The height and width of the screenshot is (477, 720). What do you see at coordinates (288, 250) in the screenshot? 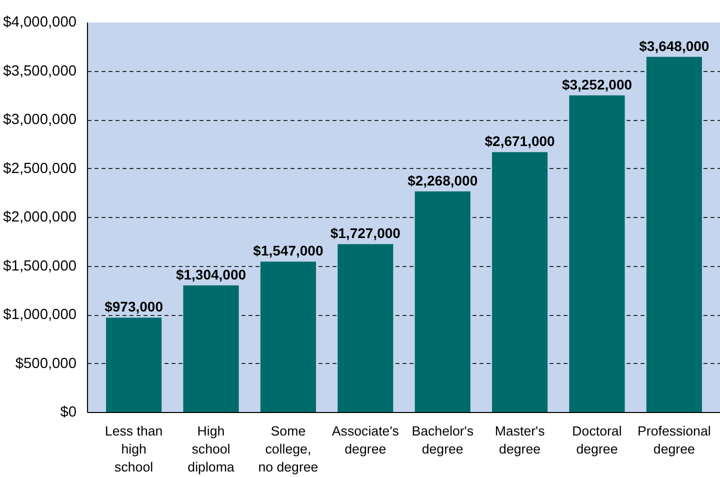
I see `data-label: $1,547,000` at bounding box center [288, 250].